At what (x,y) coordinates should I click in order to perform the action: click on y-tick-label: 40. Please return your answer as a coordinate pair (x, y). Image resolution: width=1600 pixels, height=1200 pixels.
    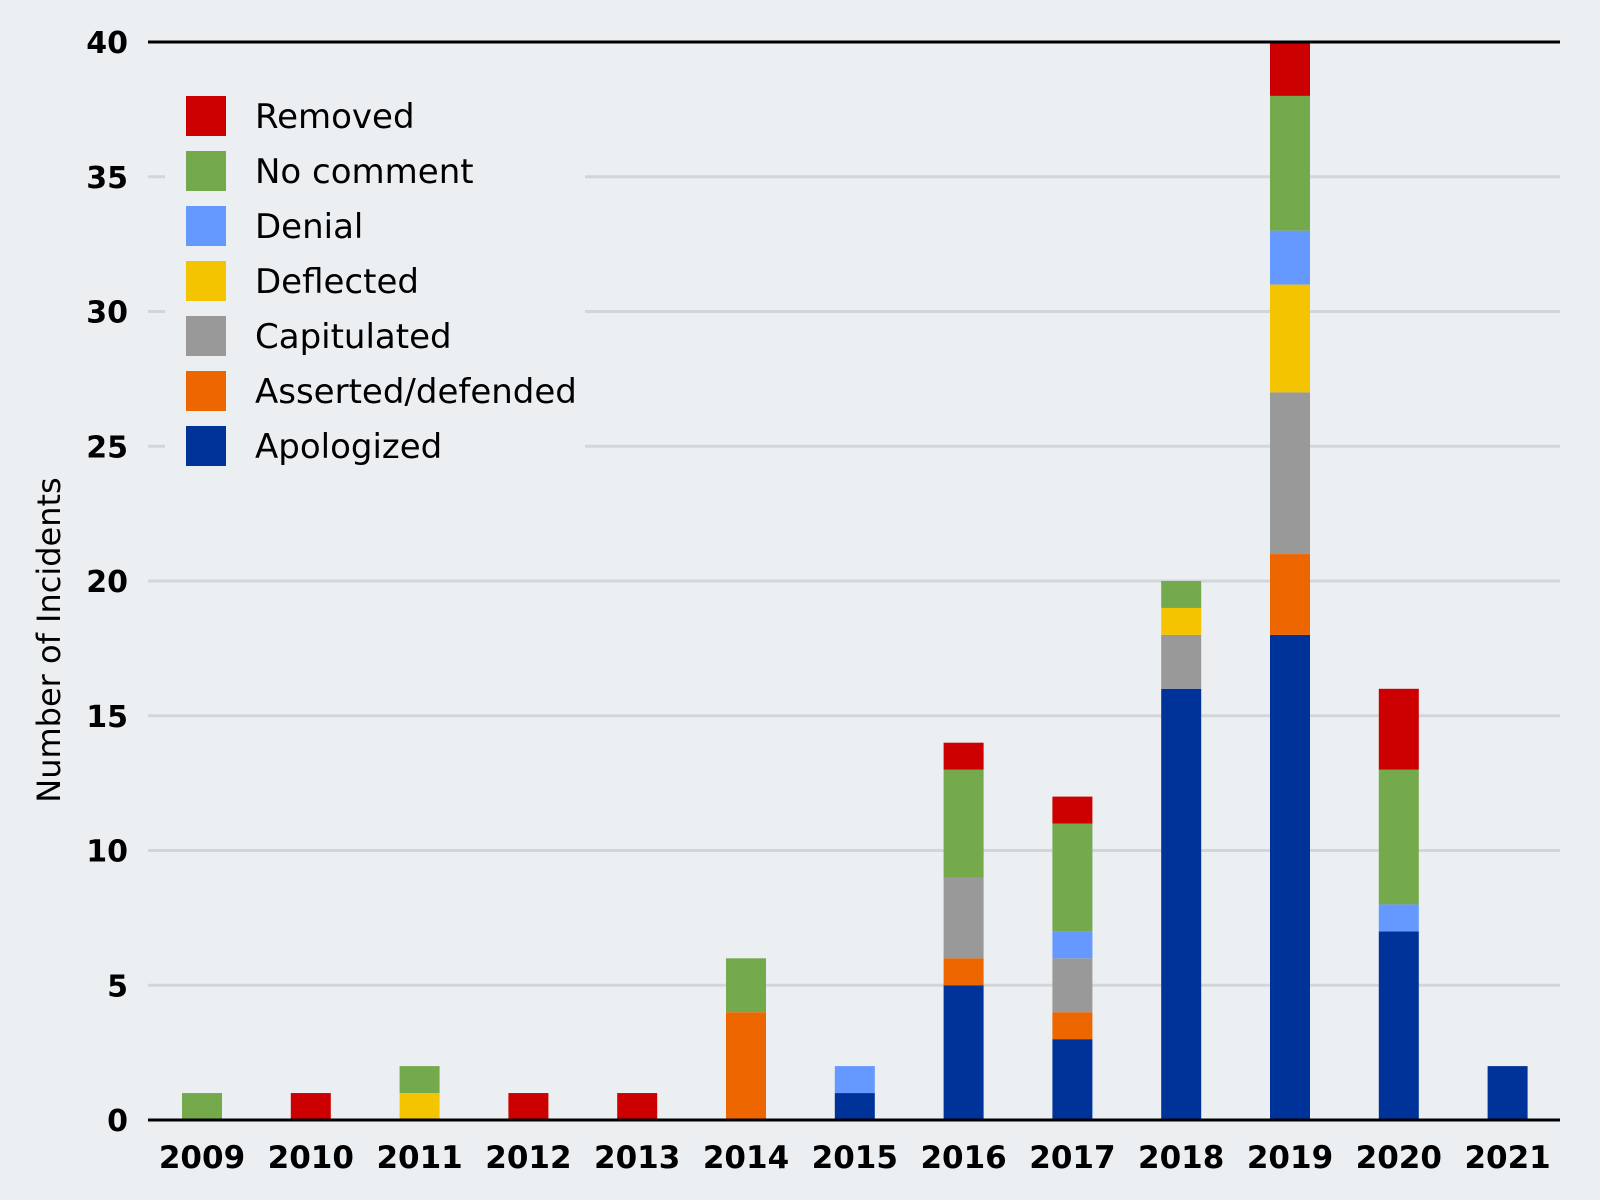
    Looking at the image, I should click on (107, 43).